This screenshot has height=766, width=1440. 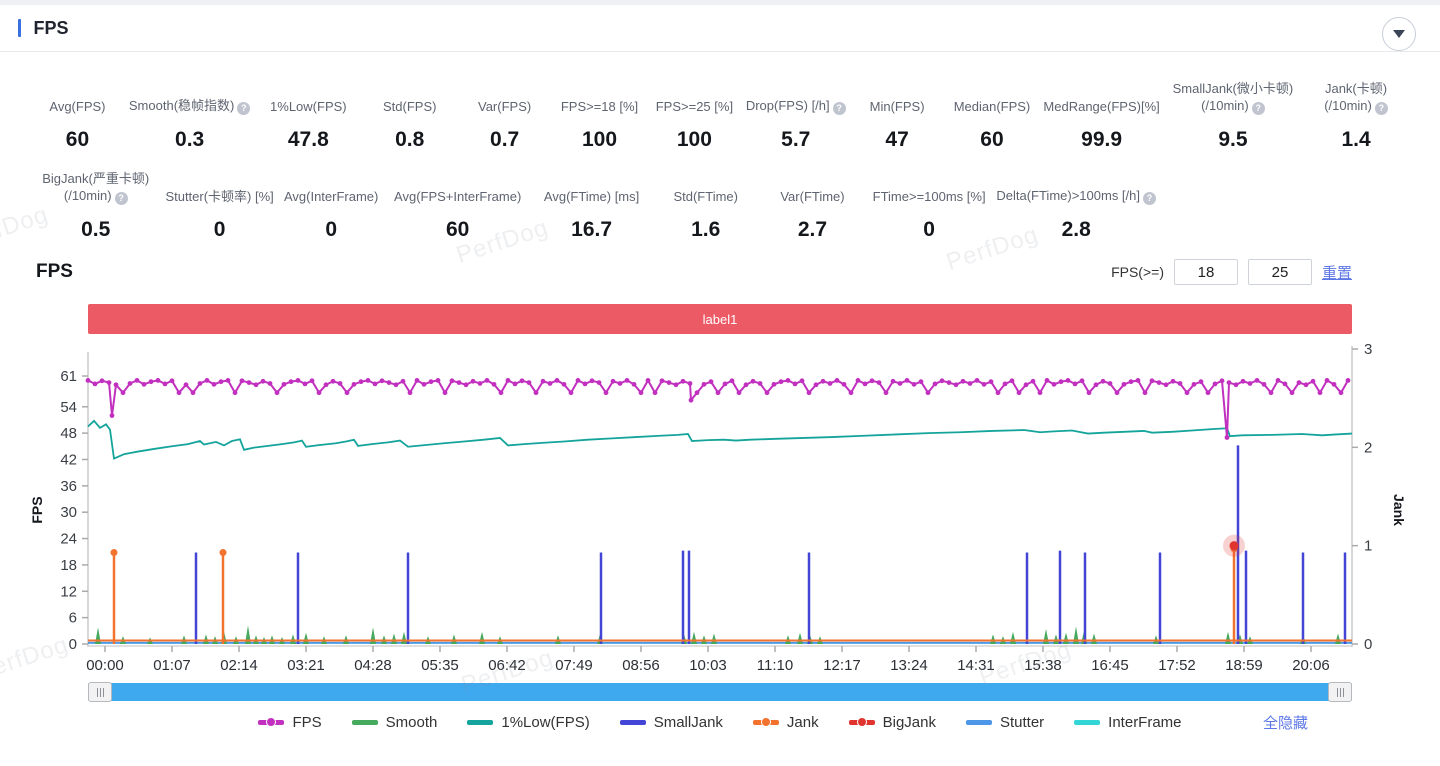 What do you see at coordinates (1076, 229) in the screenshot?
I see `stat-value: 2.8` at bounding box center [1076, 229].